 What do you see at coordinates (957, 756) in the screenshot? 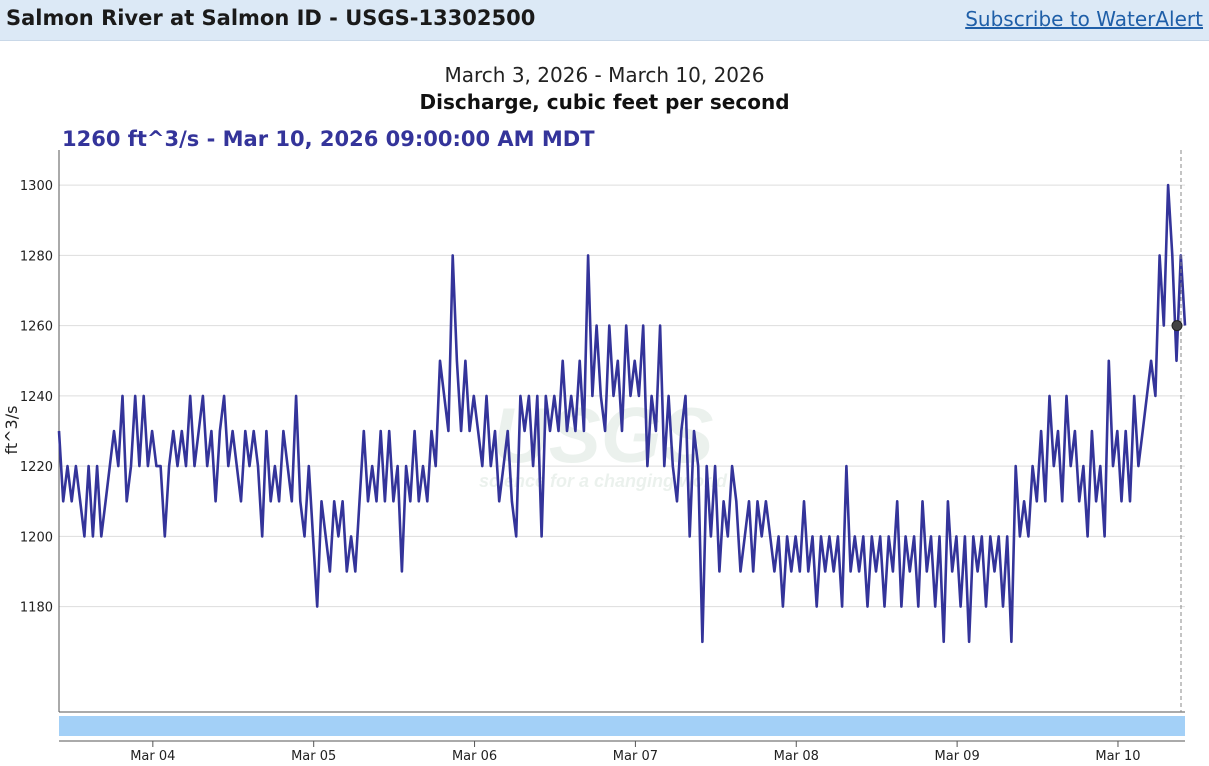
I see `x-tick-label: Mar 09` at bounding box center [957, 756].